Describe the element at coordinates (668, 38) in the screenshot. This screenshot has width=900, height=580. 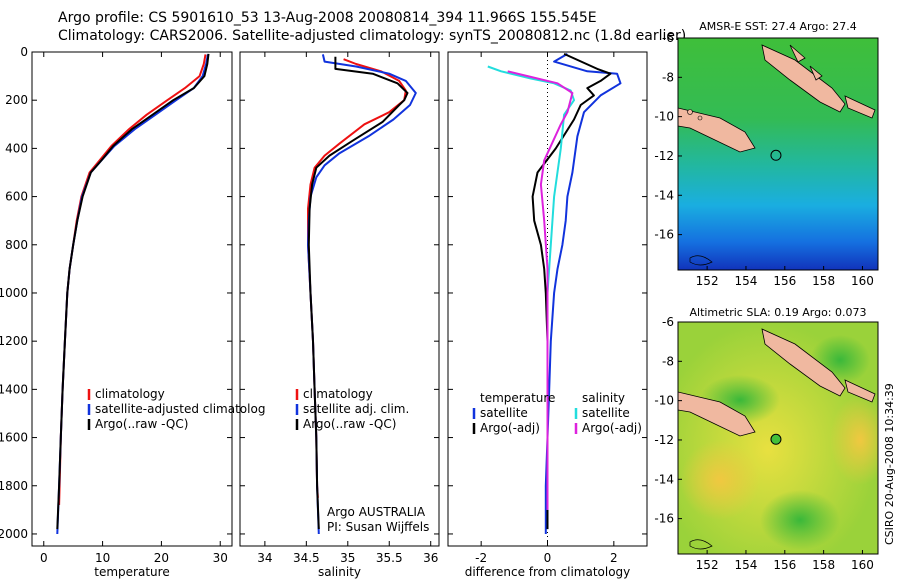
I see `sst_map-ytick-label: -6` at that location.